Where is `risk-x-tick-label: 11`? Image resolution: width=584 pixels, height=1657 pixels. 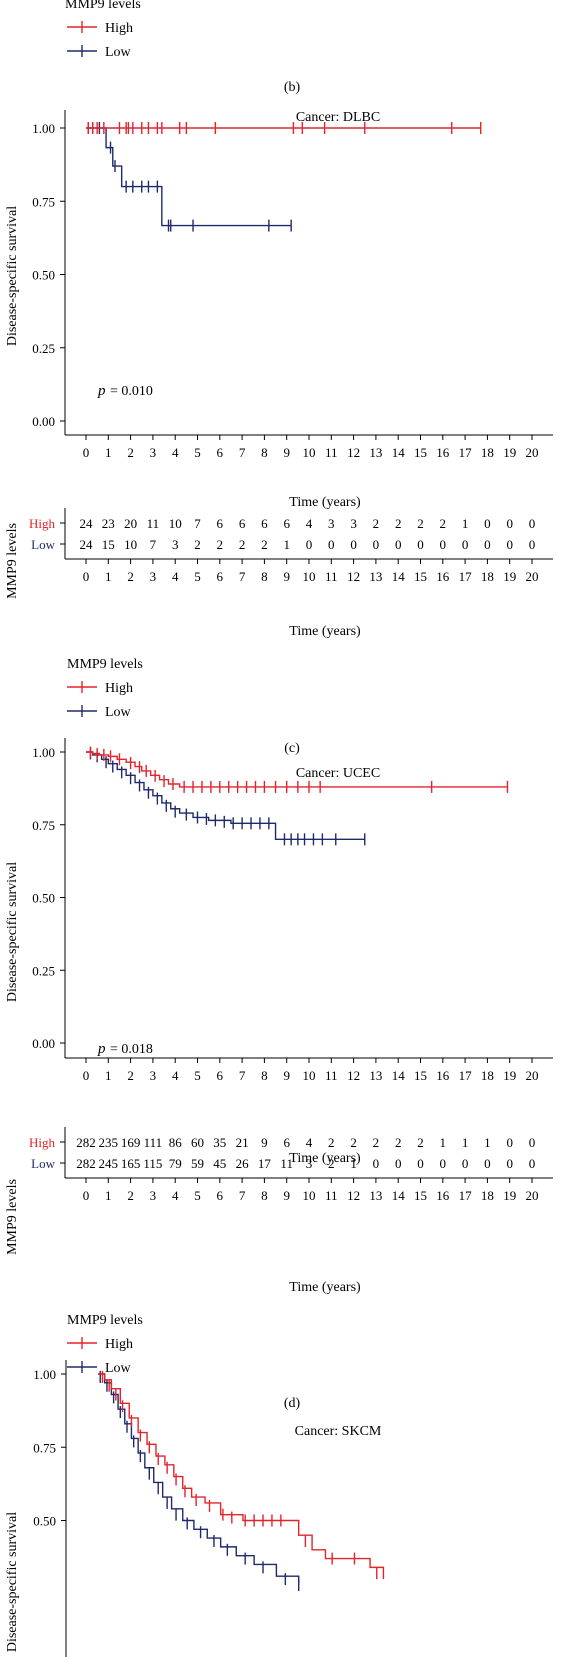
risk-x-tick-label: 11 is located at coordinates (331, 1195).